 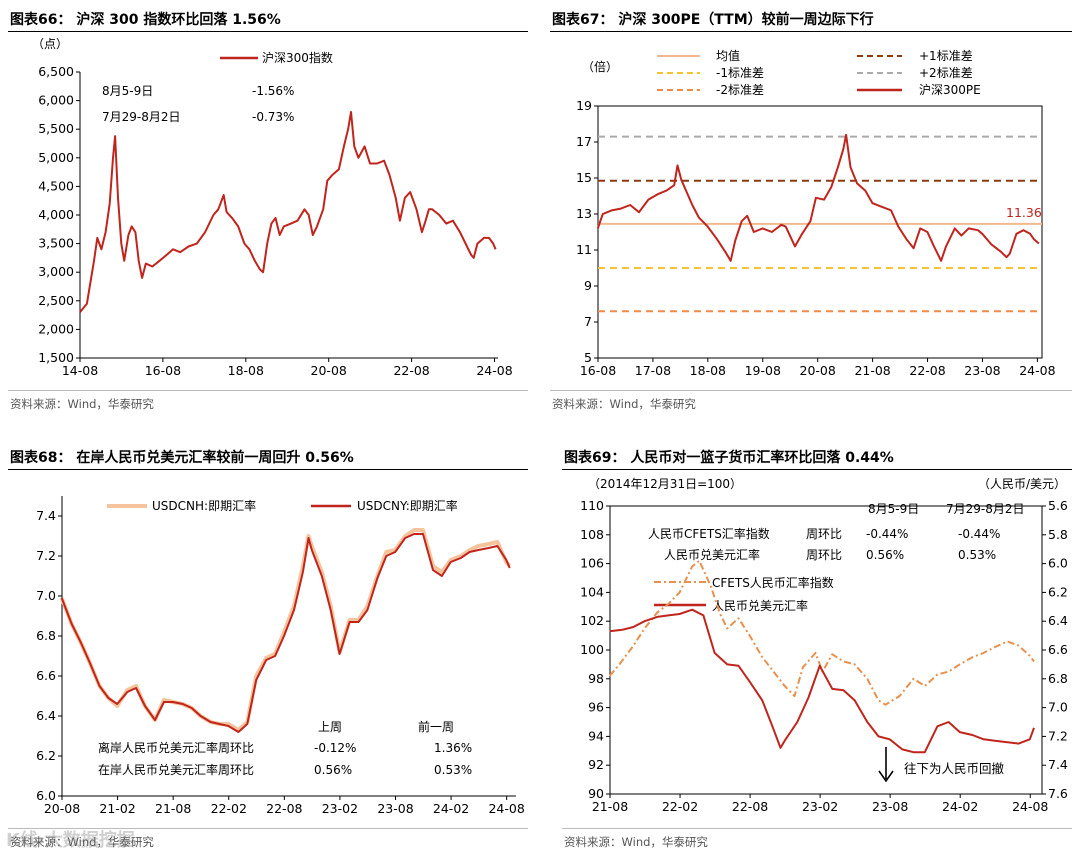 What do you see at coordinates (588, 357) in the screenshot?
I see `y-tick-label-c67-0: 5` at bounding box center [588, 357].